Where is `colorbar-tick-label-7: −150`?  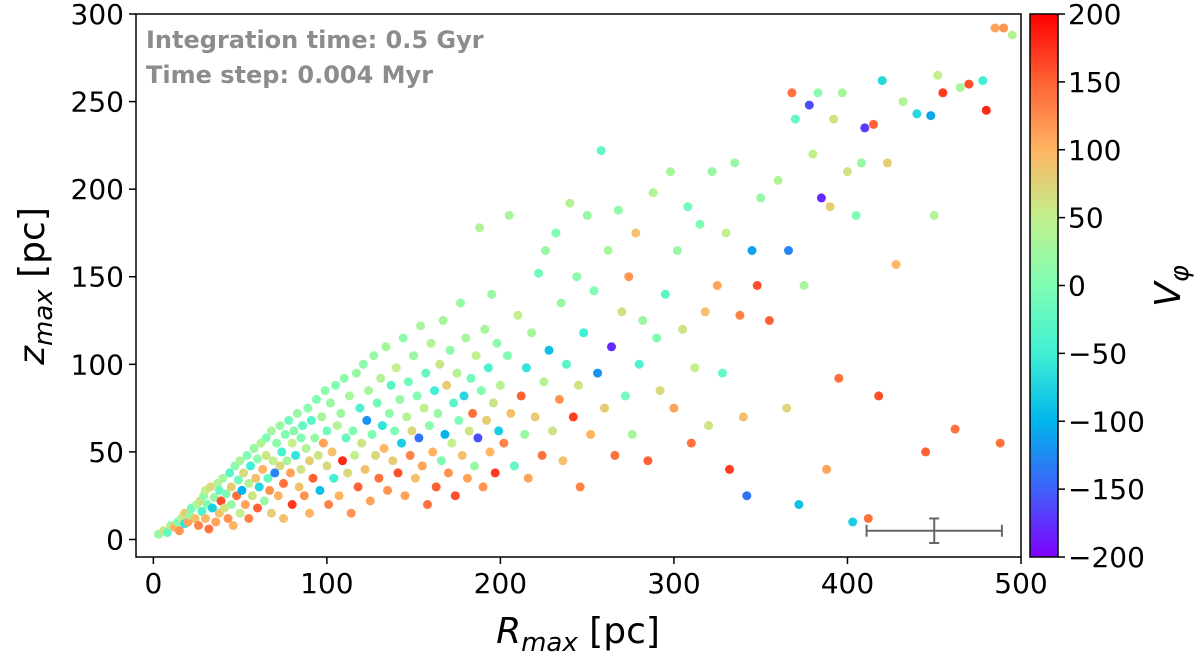 colorbar-tick-label-7: −150 is located at coordinates (1106, 489).